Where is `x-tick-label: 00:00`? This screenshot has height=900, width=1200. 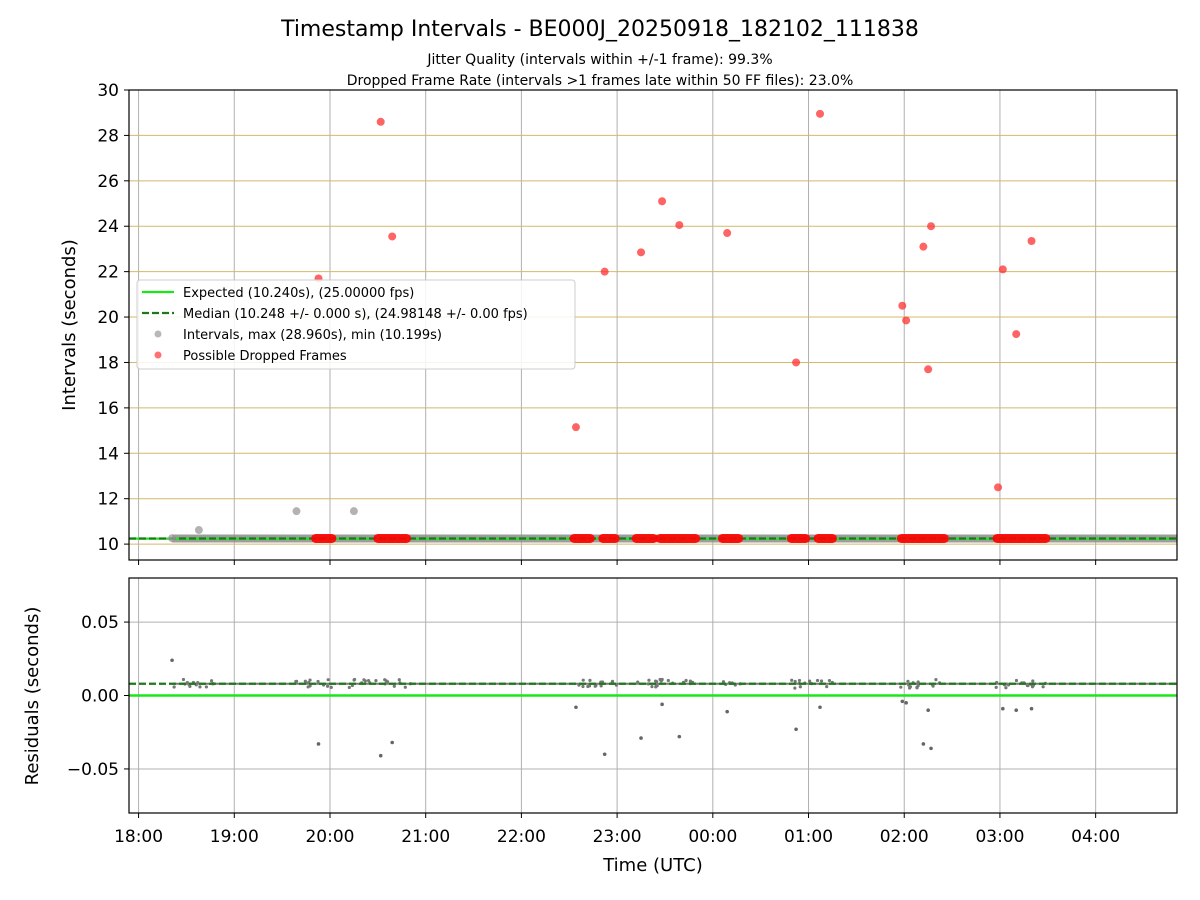
x-tick-label: 00:00 is located at coordinates (712, 837).